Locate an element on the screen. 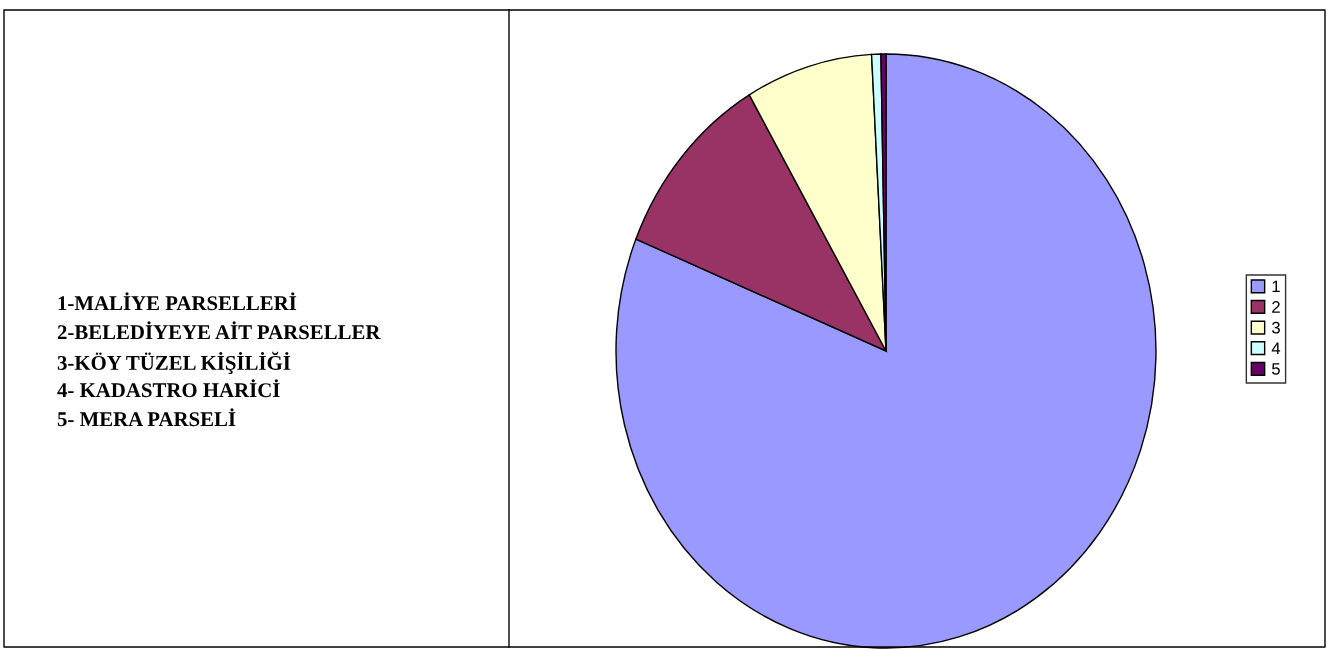 This screenshot has width=1329, height=649. legend-label: 3 is located at coordinates (1275, 327).